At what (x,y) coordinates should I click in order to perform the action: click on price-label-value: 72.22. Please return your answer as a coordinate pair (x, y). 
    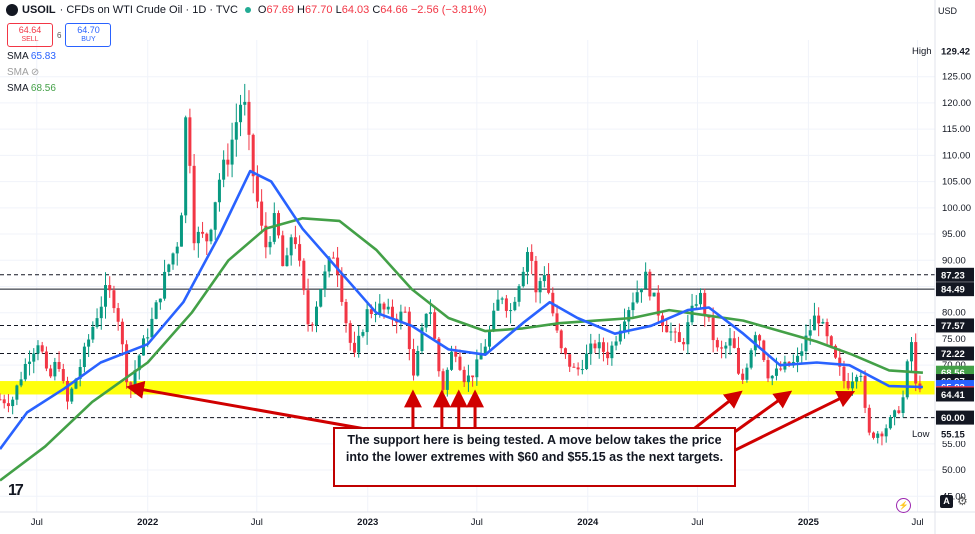
    Looking at the image, I should click on (953, 354).